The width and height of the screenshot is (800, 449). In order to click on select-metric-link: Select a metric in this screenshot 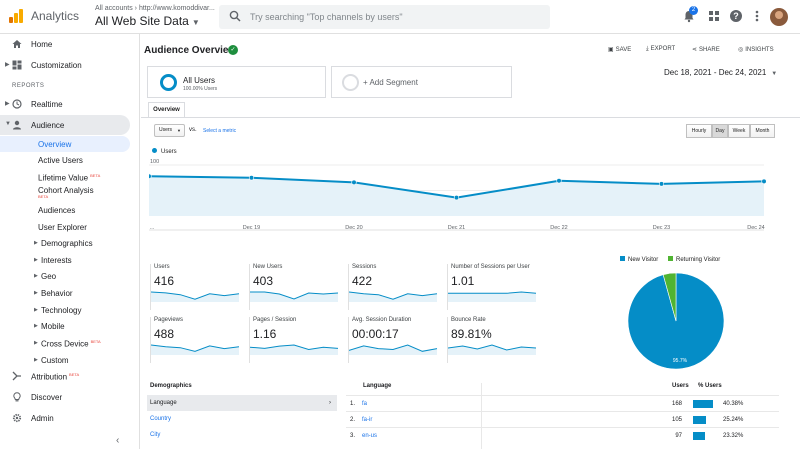, I will do `click(220, 131)`.